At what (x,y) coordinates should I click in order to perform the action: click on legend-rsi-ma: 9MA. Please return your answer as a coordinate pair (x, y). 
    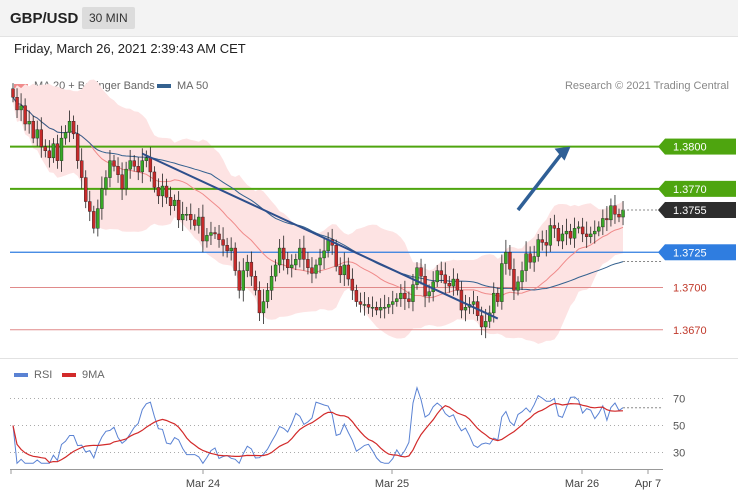
    Looking at the image, I should click on (83, 375).